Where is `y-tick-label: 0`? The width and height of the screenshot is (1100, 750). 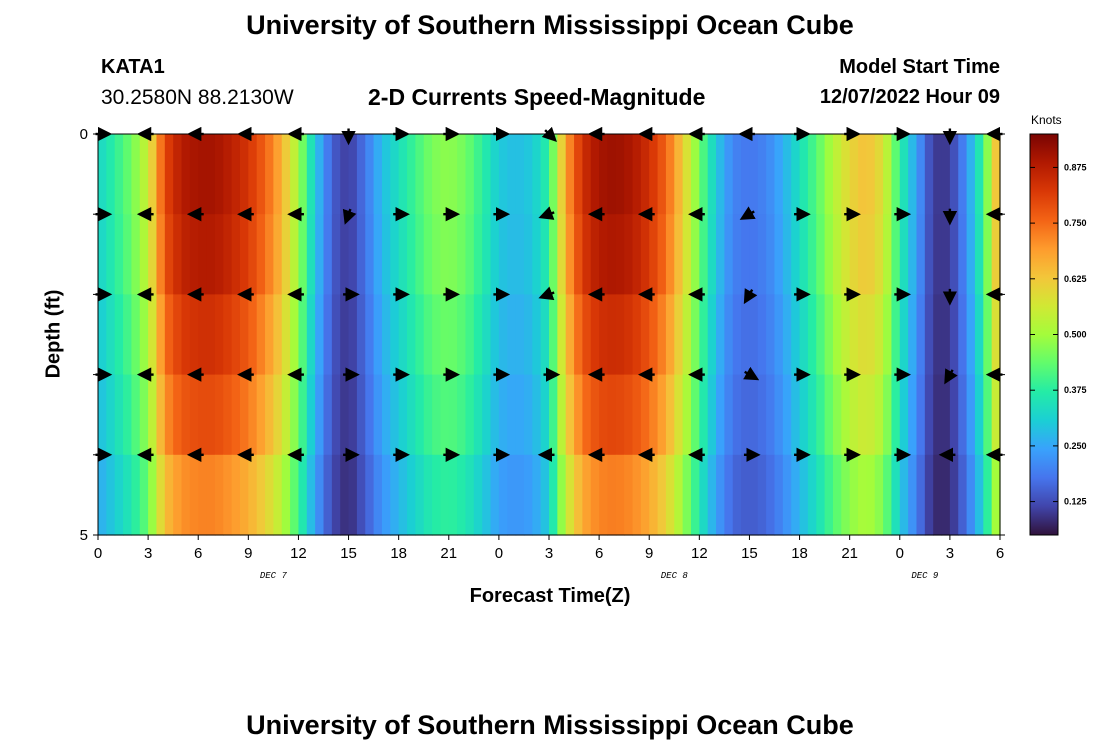 y-tick-label: 0 is located at coordinates (84, 134).